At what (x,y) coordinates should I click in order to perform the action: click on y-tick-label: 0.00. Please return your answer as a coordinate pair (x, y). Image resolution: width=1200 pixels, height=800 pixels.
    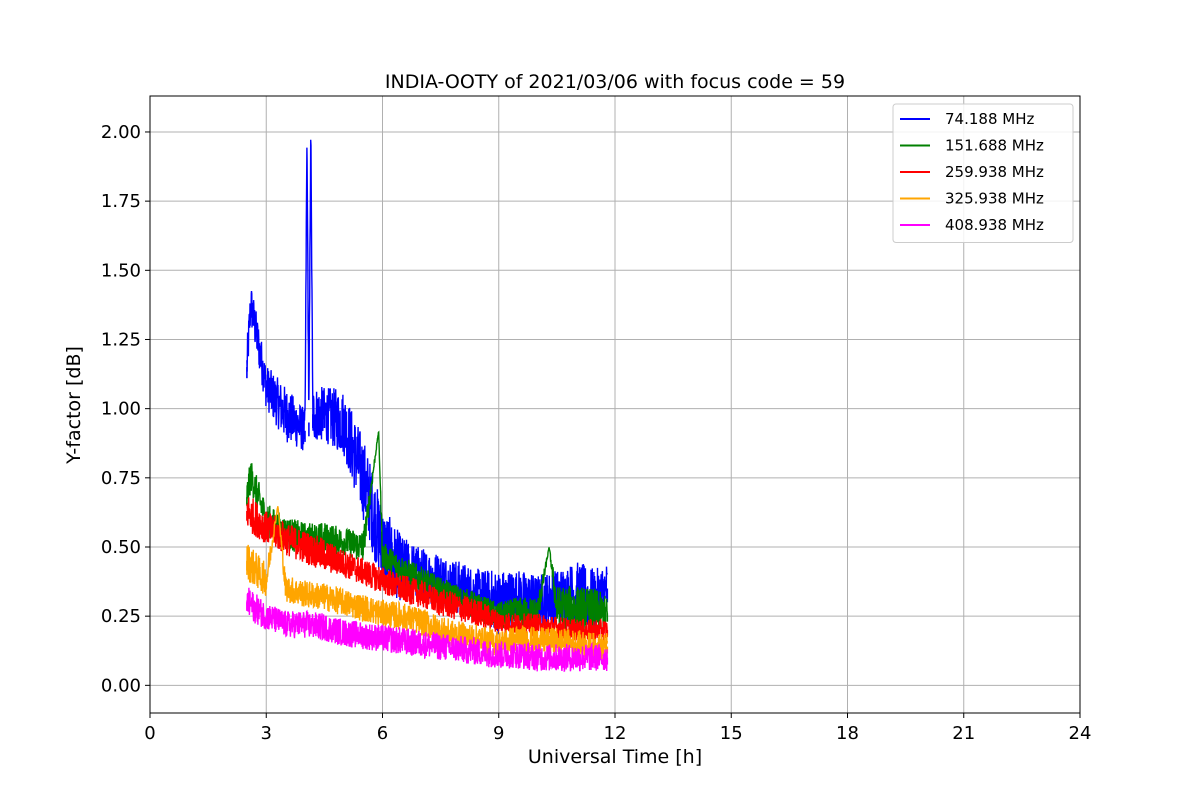
    Looking at the image, I should click on (121, 685).